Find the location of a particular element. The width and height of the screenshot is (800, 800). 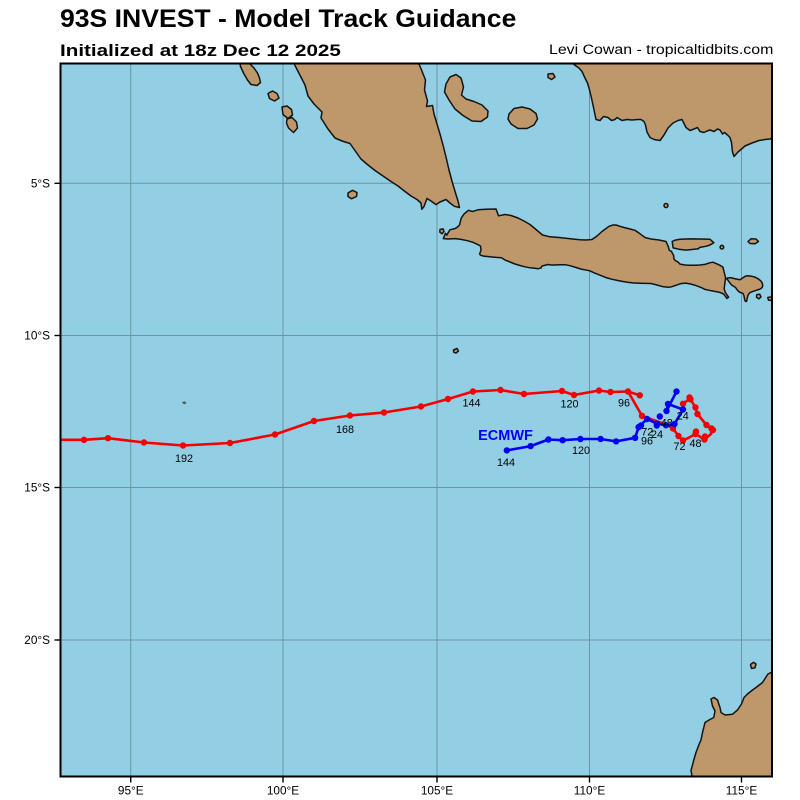

svg-text: 10°S is located at coordinates (37, 336).